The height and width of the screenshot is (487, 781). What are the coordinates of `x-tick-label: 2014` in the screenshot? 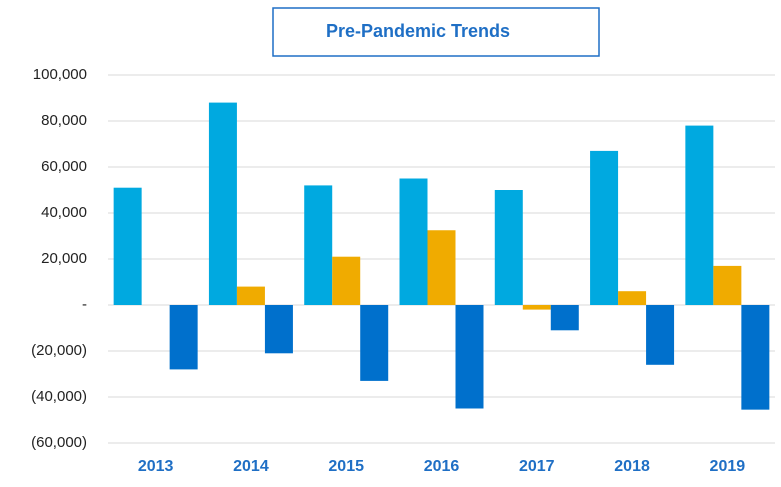 It's located at (251, 466).